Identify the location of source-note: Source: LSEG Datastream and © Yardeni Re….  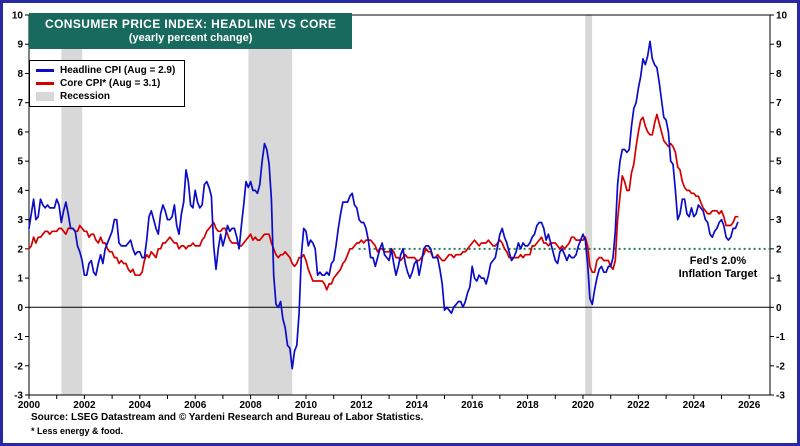
(227, 417).